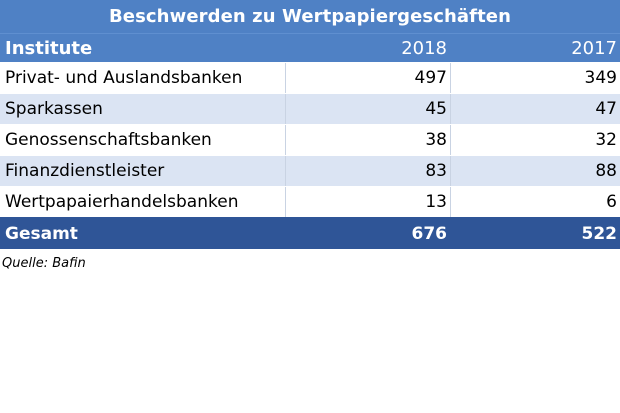 The width and height of the screenshot is (620, 413). What do you see at coordinates (600, 78) in the screenshot?
I see `value-2017: 349` at bounding box center [600, 78].